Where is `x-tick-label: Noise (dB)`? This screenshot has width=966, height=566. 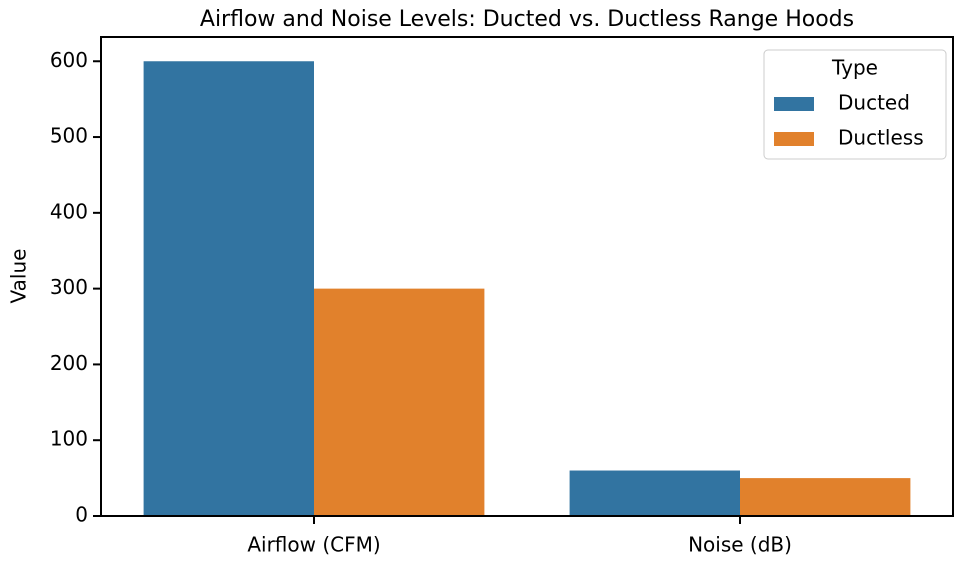
x-tick-label: Noise (dB) is located at coordinates (740, 545).